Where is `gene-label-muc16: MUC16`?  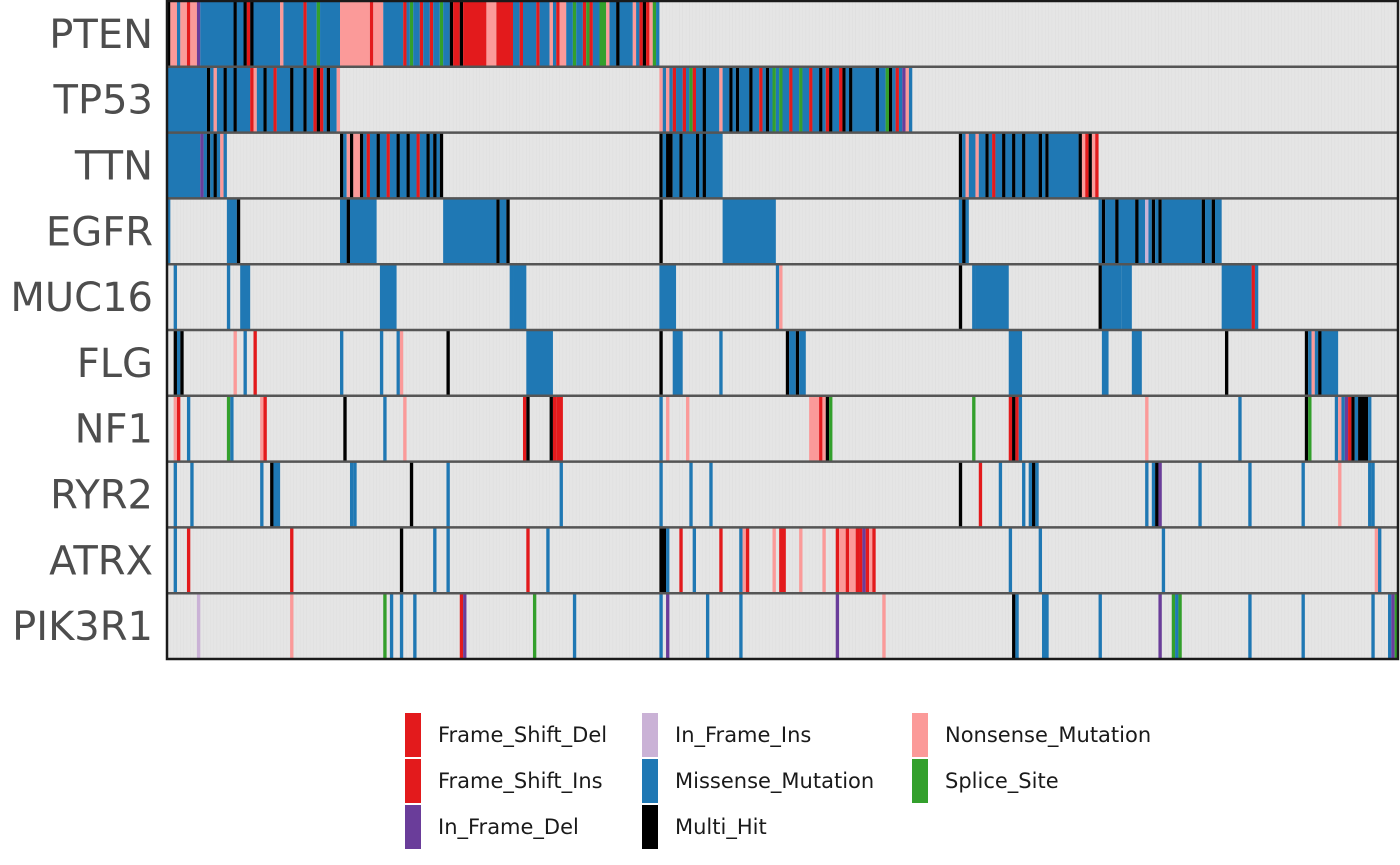 gene-label-muc16: MUC16 is located at coordinates (81, 298).